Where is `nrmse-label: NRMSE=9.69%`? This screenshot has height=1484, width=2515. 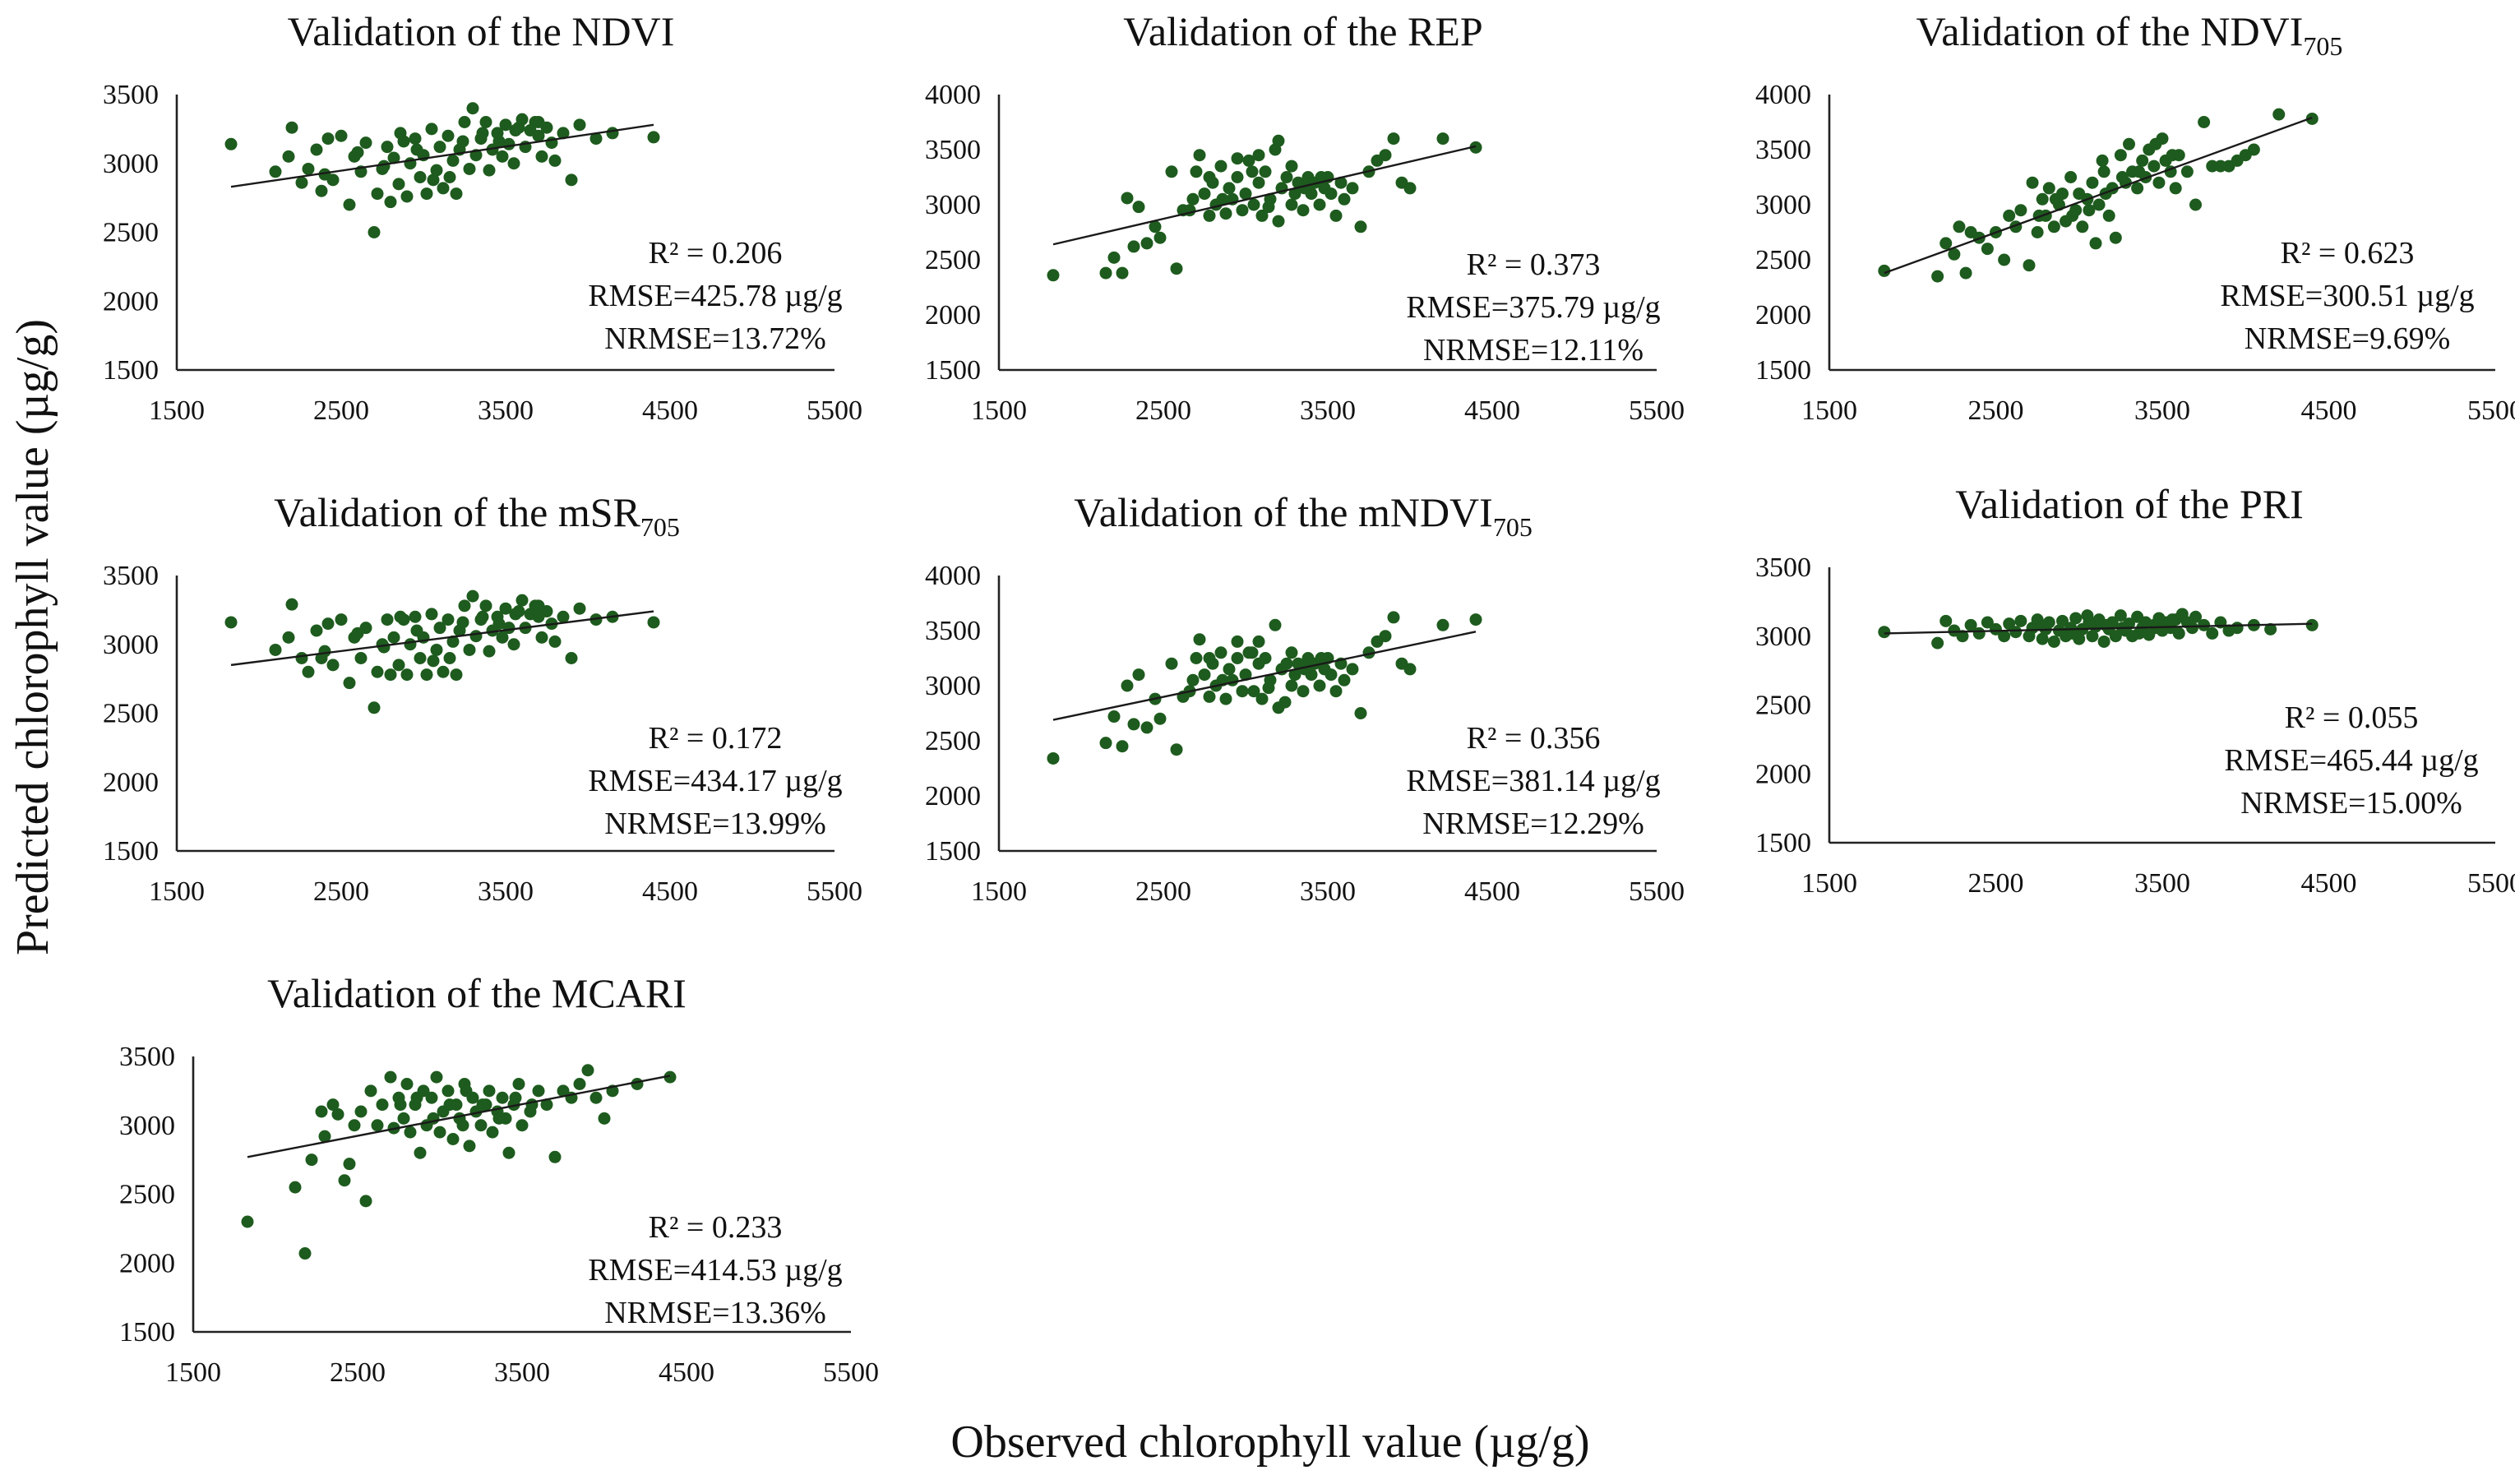
nrmse-label: NRMSE=9.69% is located at coordinates (2348, 339).